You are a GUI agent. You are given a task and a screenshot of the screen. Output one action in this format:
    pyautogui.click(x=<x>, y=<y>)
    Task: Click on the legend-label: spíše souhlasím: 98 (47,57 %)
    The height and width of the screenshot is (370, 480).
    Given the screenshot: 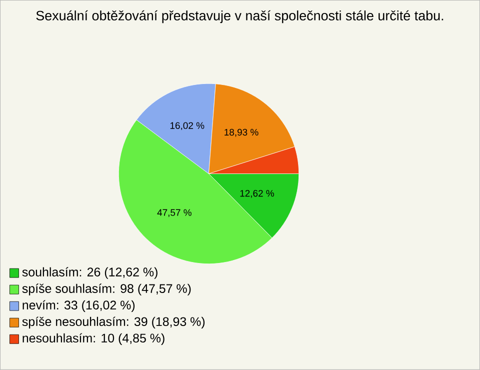 What is the action you would take?
    pyautogui.click(x=106, y=290)
    